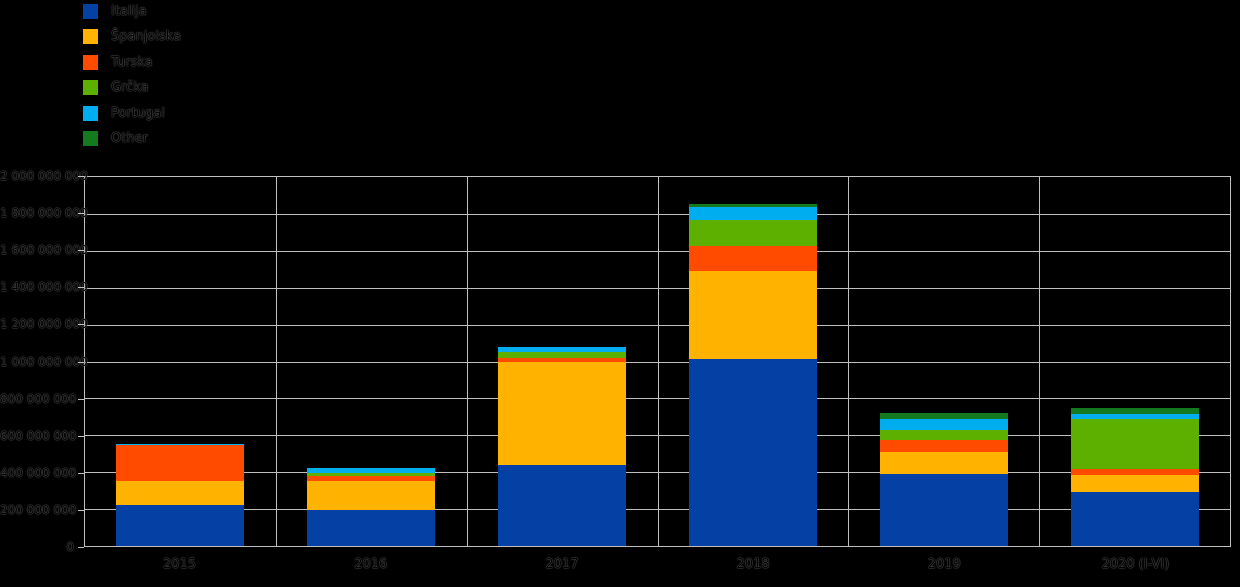  Describe the element at coordinates (1135, 564) in the screenshot. I see `x-tick-label: 2020 (I-VI)` at that location.